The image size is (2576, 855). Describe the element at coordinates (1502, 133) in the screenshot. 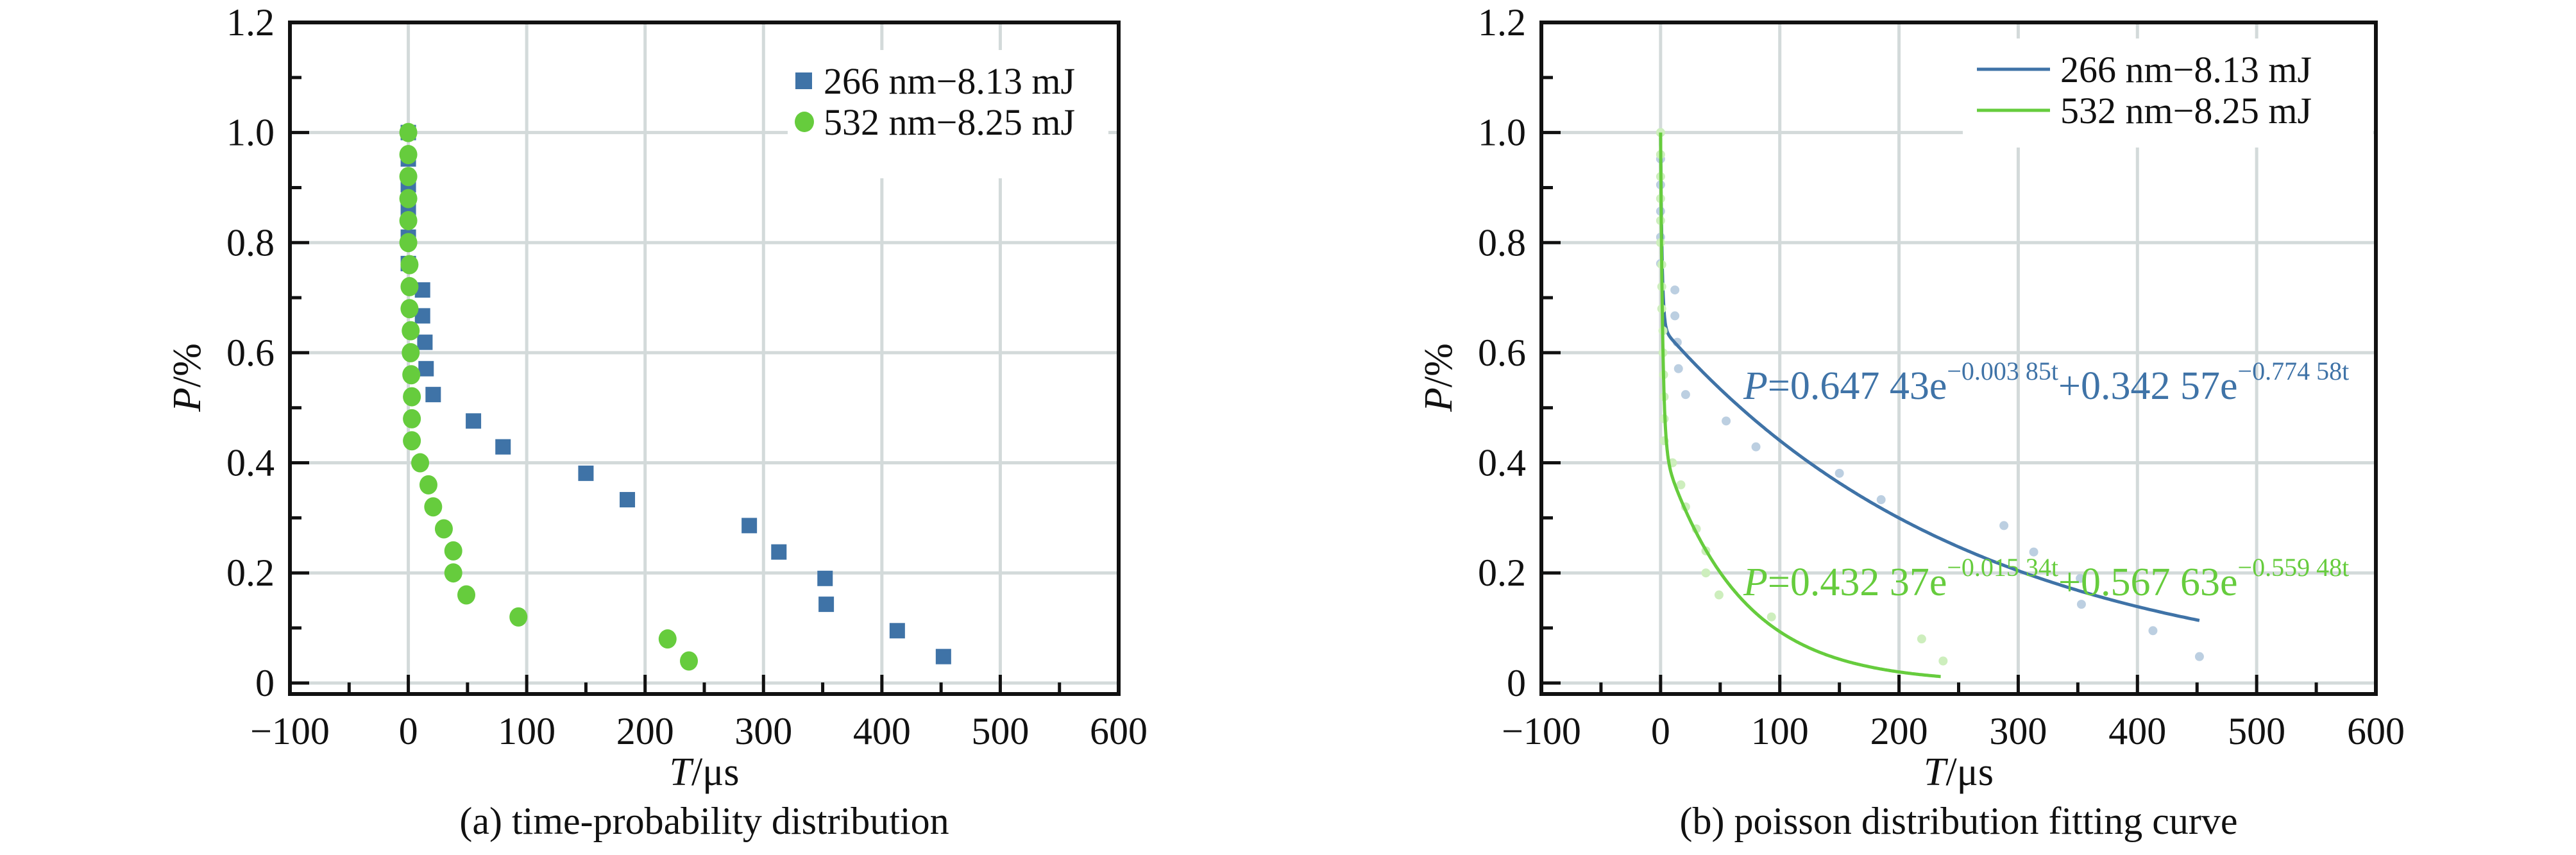

I see `y-tick-label: 1.0` at that location.